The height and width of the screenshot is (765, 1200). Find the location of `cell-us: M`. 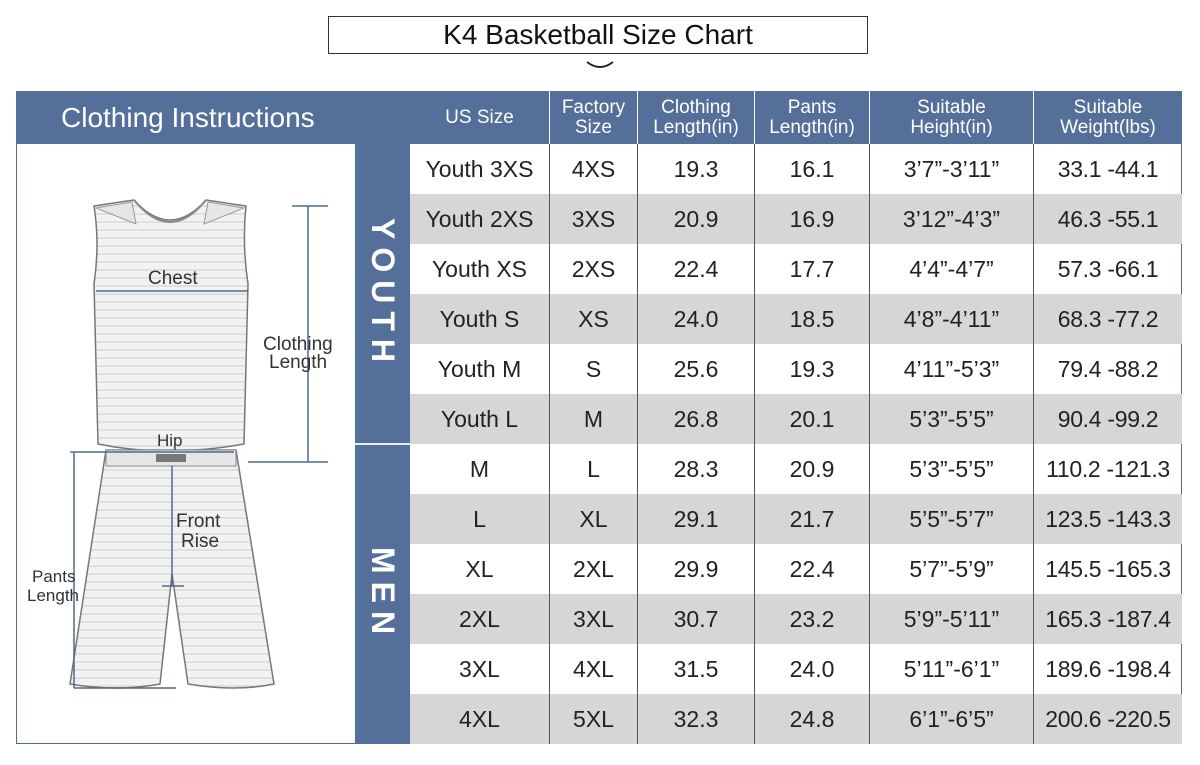

cell-us: M is located at coordinates (479, 468).